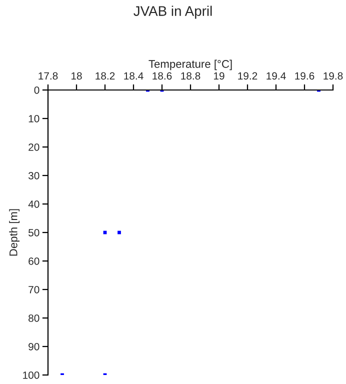 This screenshot has width=346, height=384. I want to click on y-axis-title: Depth [m], so click(14, 232).